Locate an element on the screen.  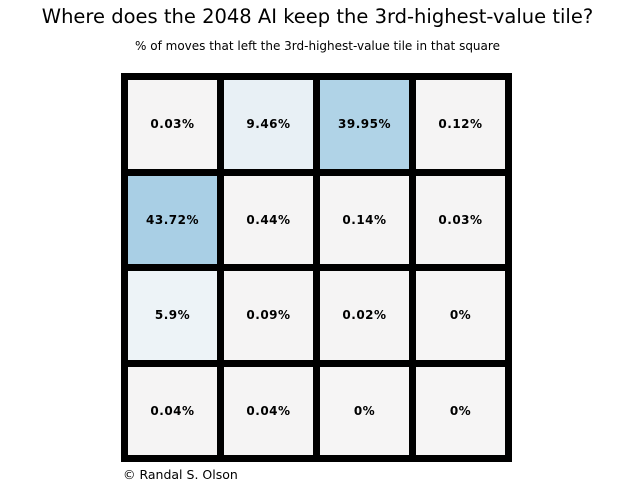
heatmap-cell-r1c3: 0.03% is located at coordinates (460, 219).